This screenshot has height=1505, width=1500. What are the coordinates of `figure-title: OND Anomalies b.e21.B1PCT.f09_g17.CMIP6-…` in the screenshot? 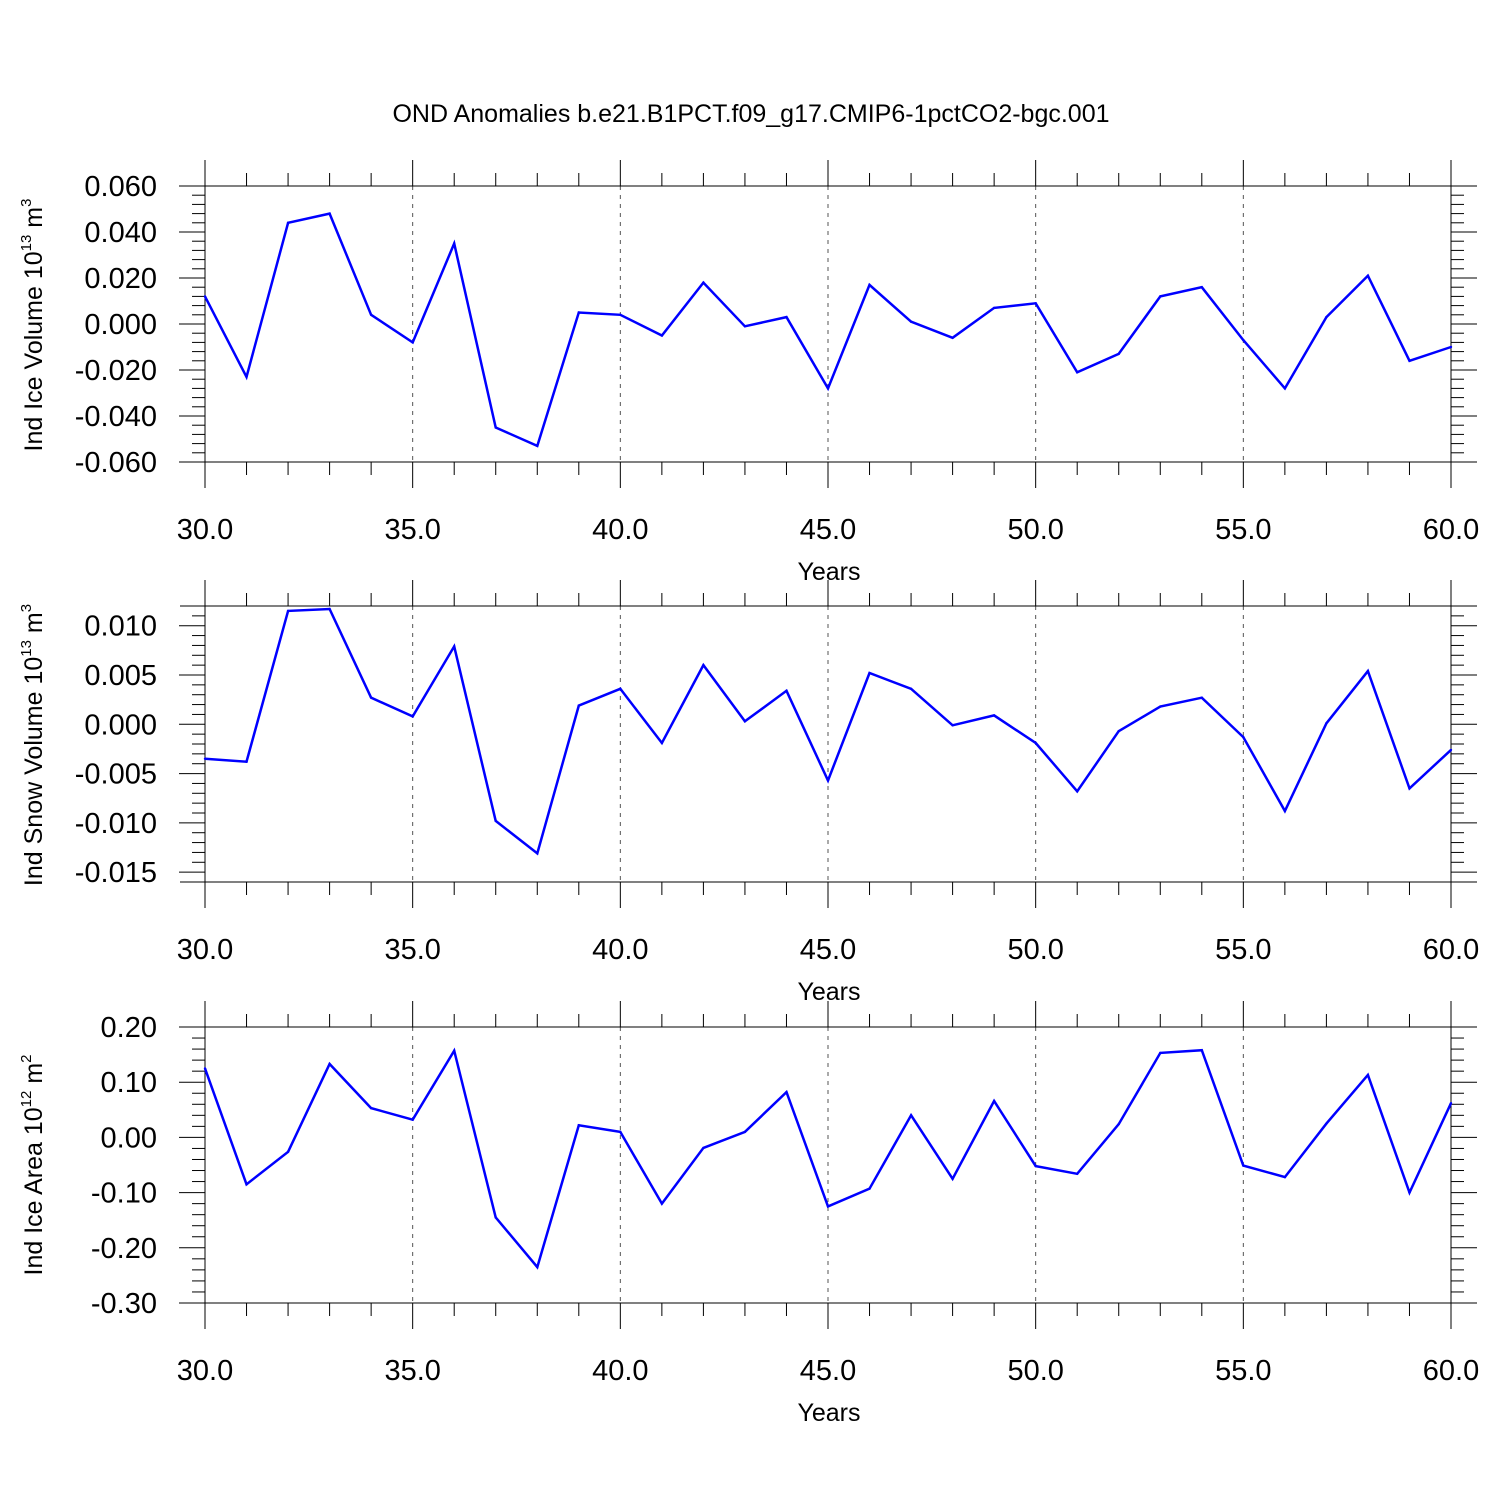 It's located at (750, 114).